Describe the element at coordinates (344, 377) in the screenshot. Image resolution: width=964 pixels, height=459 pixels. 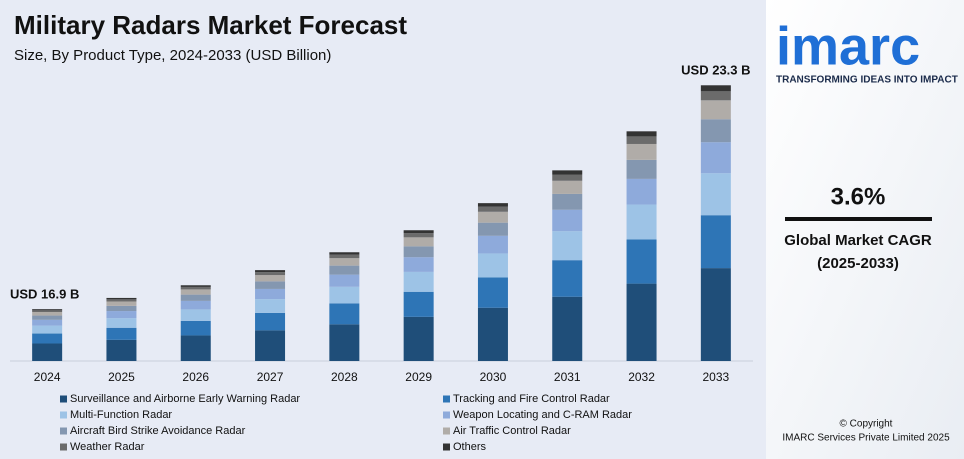
I see `x-tick-label: 2028` at that location.